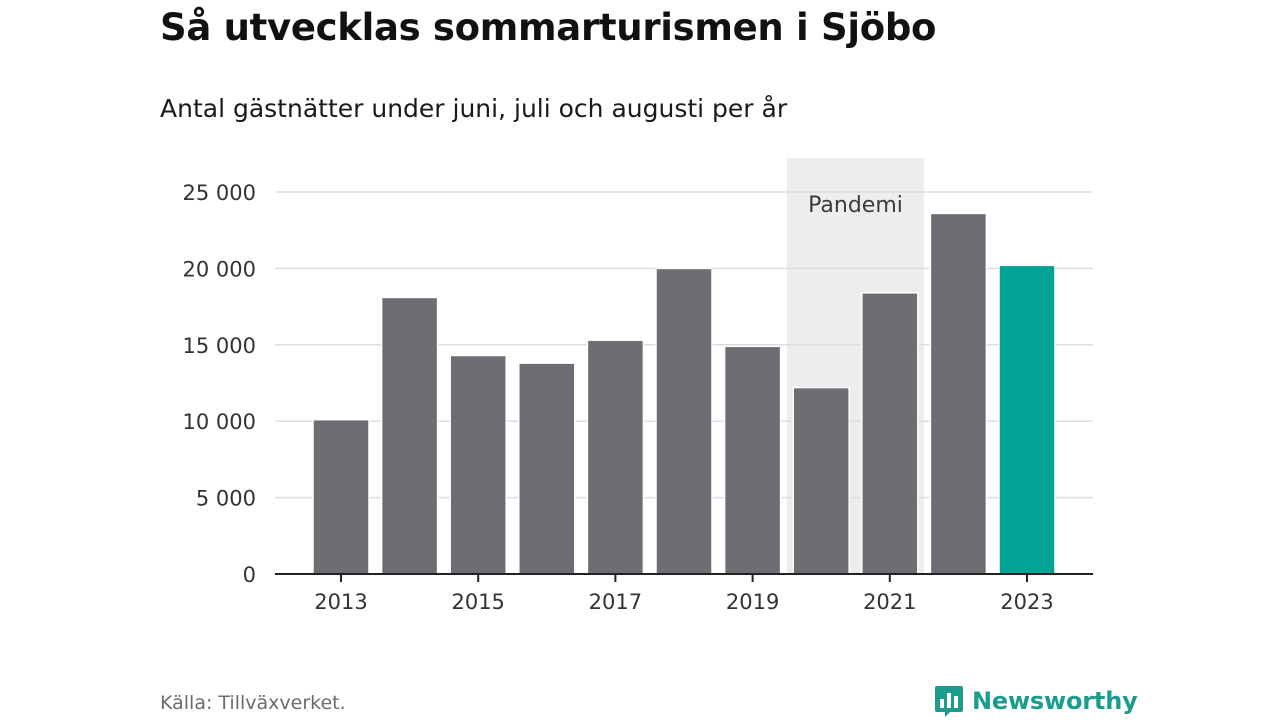  What do you see at coordinates (478, 464) in the screenshot?
I see `bar-2015` at bounding box center [478, 464].